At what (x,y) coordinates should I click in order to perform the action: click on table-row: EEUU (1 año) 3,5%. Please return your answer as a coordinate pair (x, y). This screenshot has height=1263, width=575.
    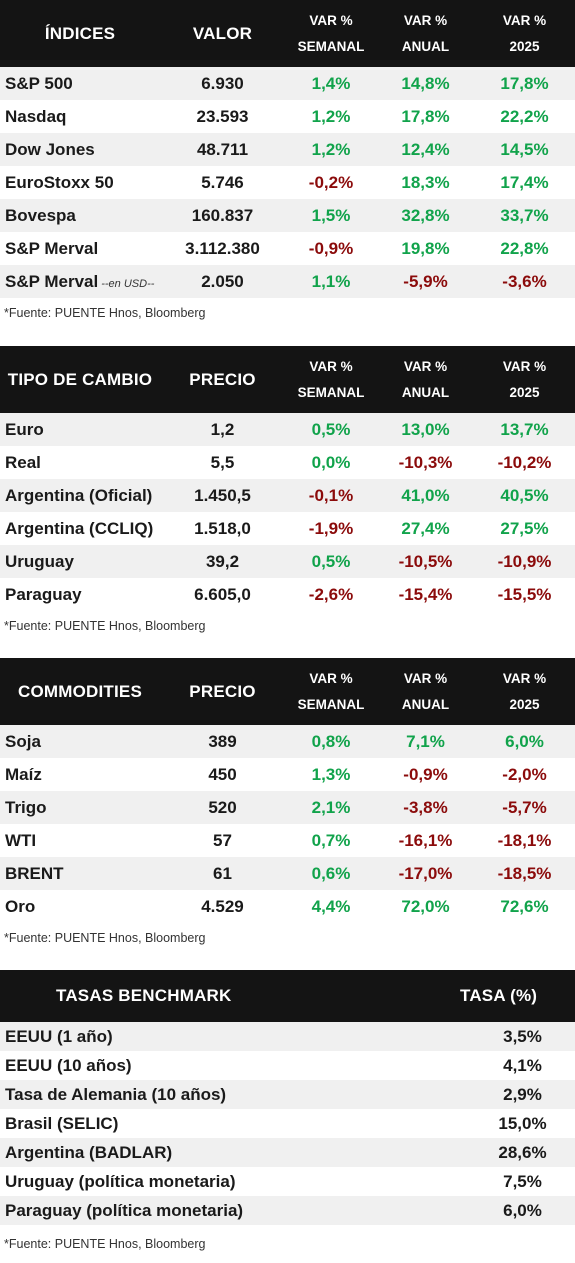
    Looking at the image, I should click on (287, 1036).